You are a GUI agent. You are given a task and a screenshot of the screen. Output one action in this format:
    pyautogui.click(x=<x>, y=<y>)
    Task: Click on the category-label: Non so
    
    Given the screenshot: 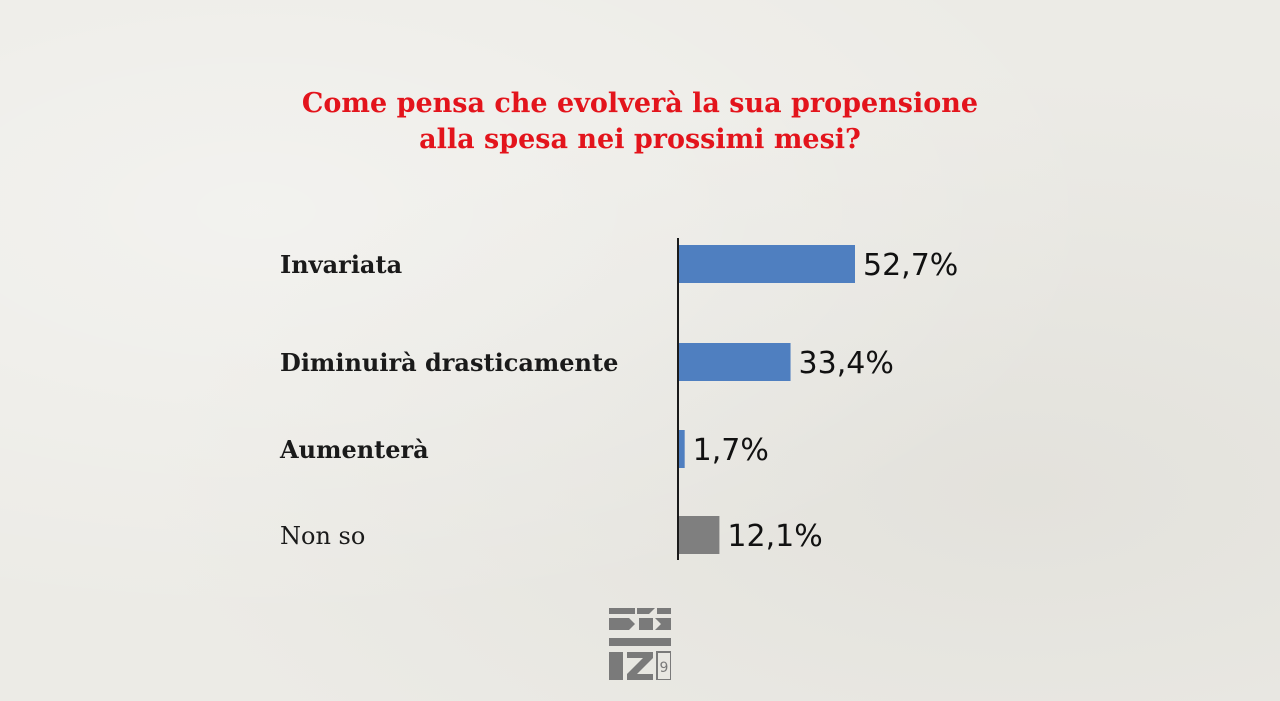 What is the action you would take?
    pyautogui.click(x=322, y=536)
    